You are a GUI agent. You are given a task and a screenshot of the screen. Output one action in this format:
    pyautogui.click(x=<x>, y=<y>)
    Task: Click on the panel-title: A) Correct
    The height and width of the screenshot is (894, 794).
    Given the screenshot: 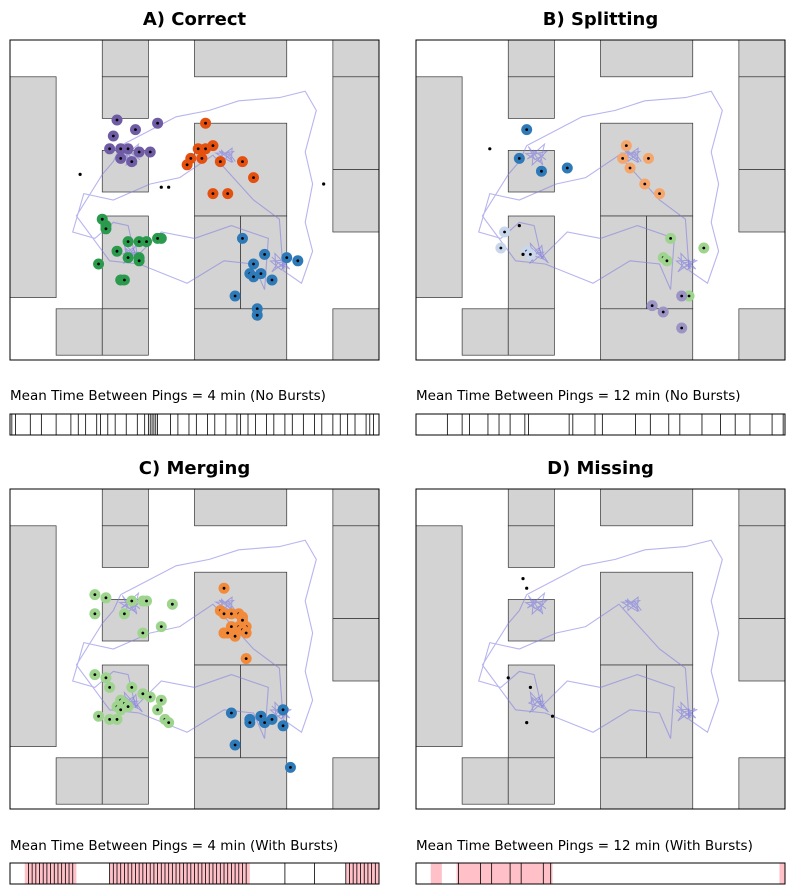 What is the action you would take?
    pyautogui.click(x=195, y=19)
    